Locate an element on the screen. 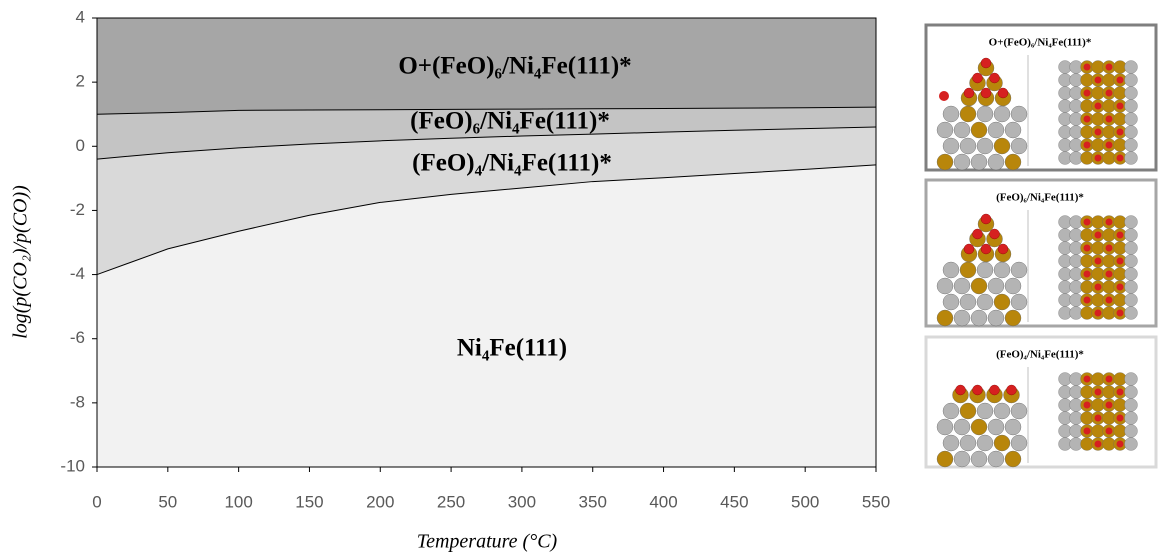 The width and height of the screenshot is (1158, 558). y-tick-label: -4 is located at coordinates (77, 273).